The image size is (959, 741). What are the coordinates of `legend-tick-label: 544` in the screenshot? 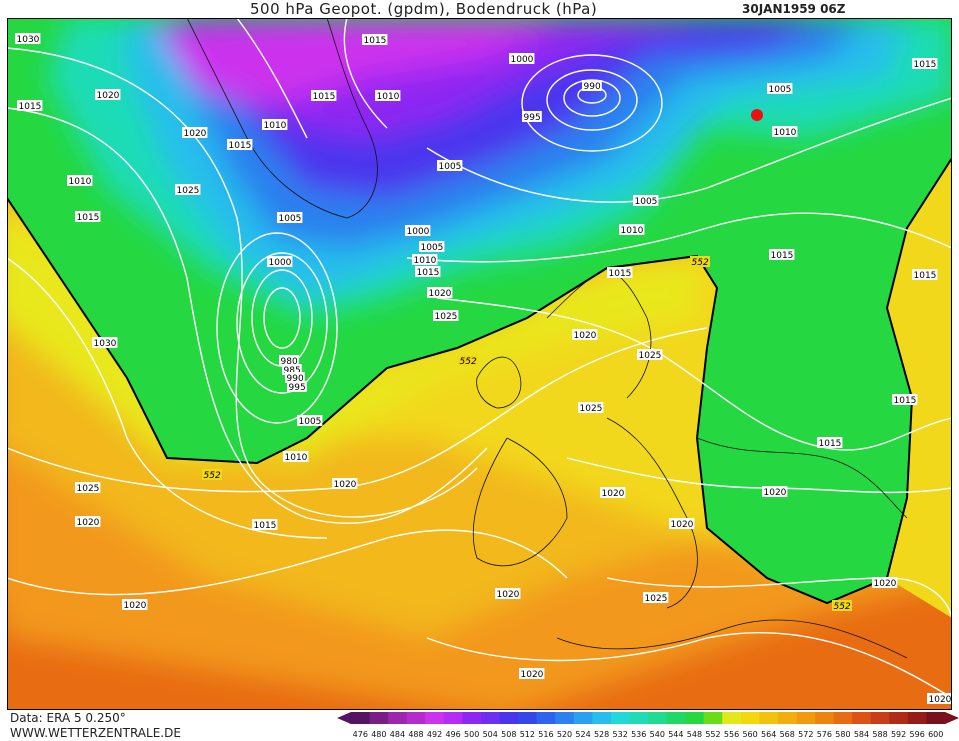 It's located at (675, 734).